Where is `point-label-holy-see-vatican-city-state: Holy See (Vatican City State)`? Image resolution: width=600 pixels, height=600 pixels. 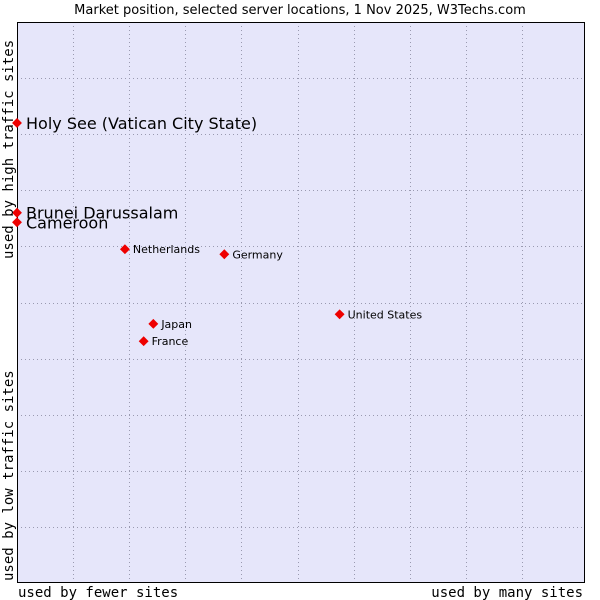
point-label-holy-see-vatican-city-state: Holy See (Vatican City State) is located at coordinates (141, 123).